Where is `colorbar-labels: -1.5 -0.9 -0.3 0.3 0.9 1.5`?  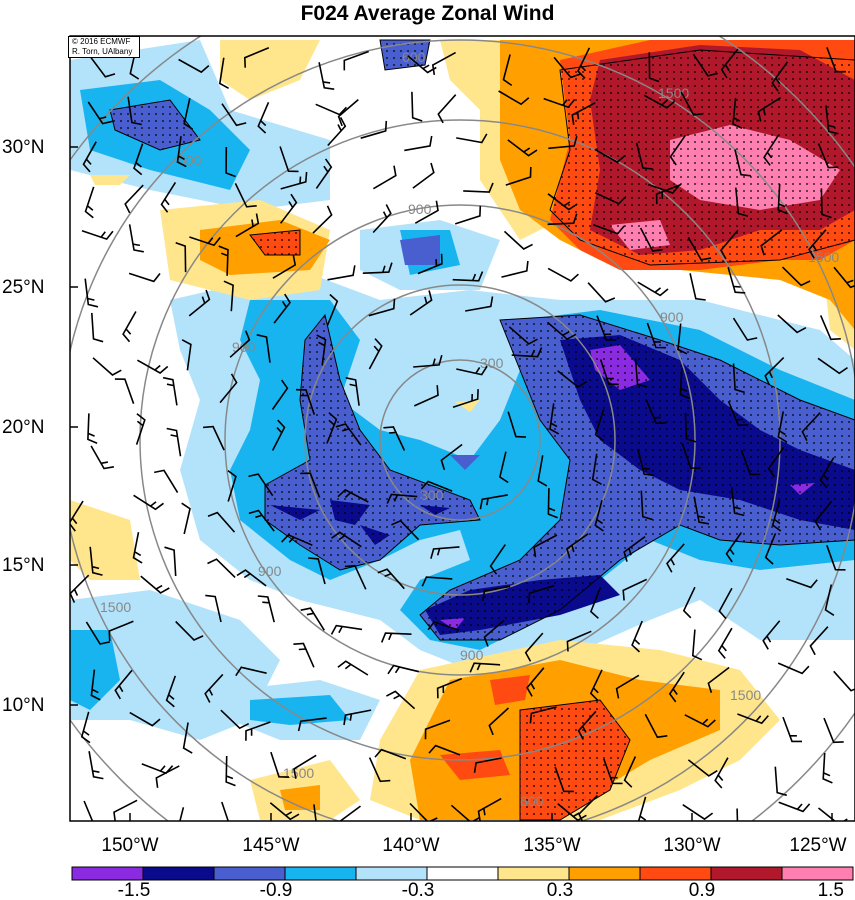 colorbar-labels: -1.5 -0.9 -0.3 0.3 0.9 1.5 is located at coordinates (481, 890).